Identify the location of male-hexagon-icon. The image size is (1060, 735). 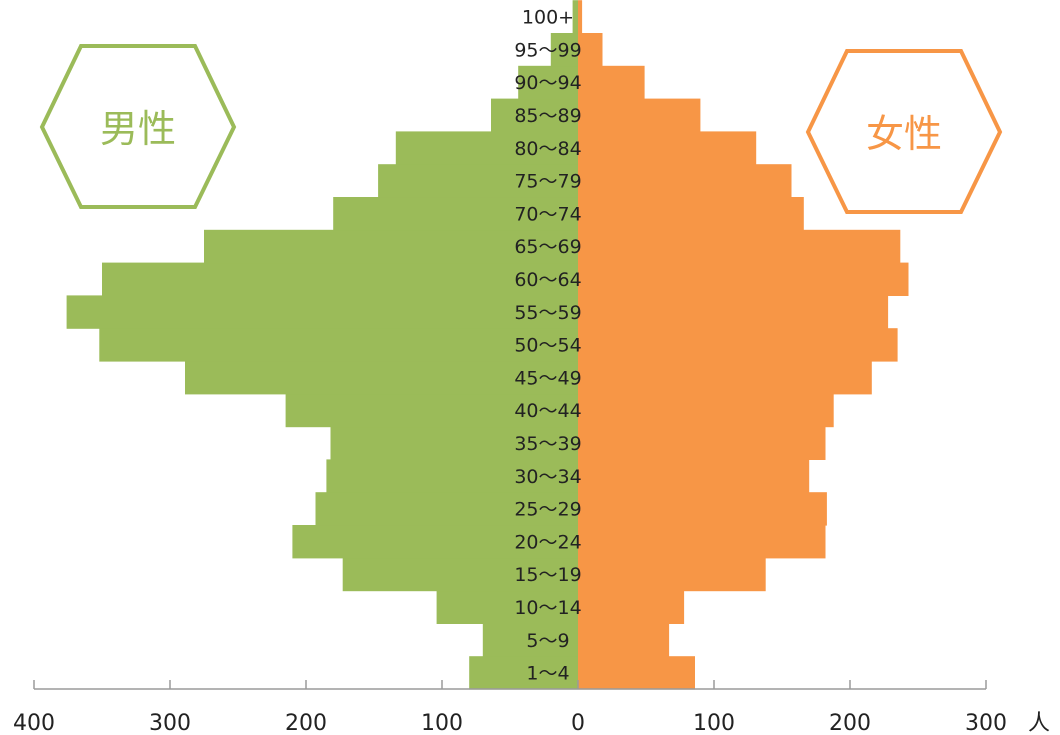
(138, 126).